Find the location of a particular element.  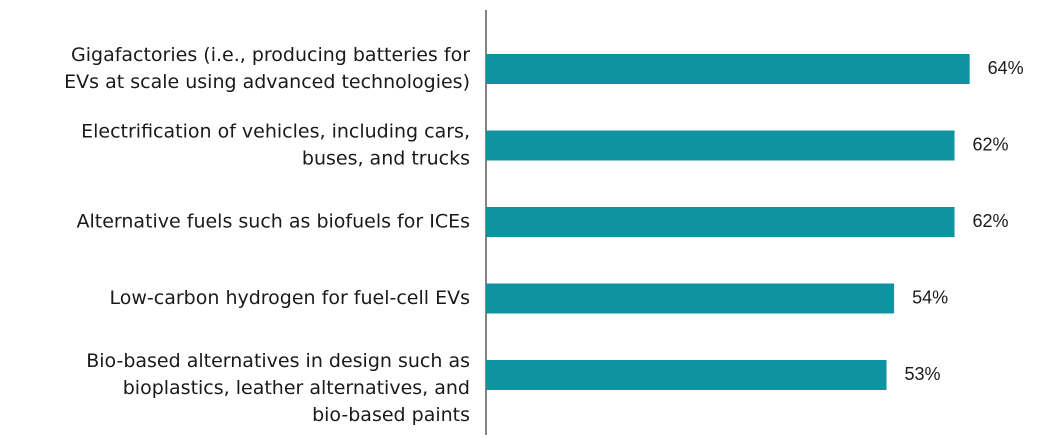

category-label: Low-carbon hydrogen for fuel-cell EVs is located at coordinates (290, 298).